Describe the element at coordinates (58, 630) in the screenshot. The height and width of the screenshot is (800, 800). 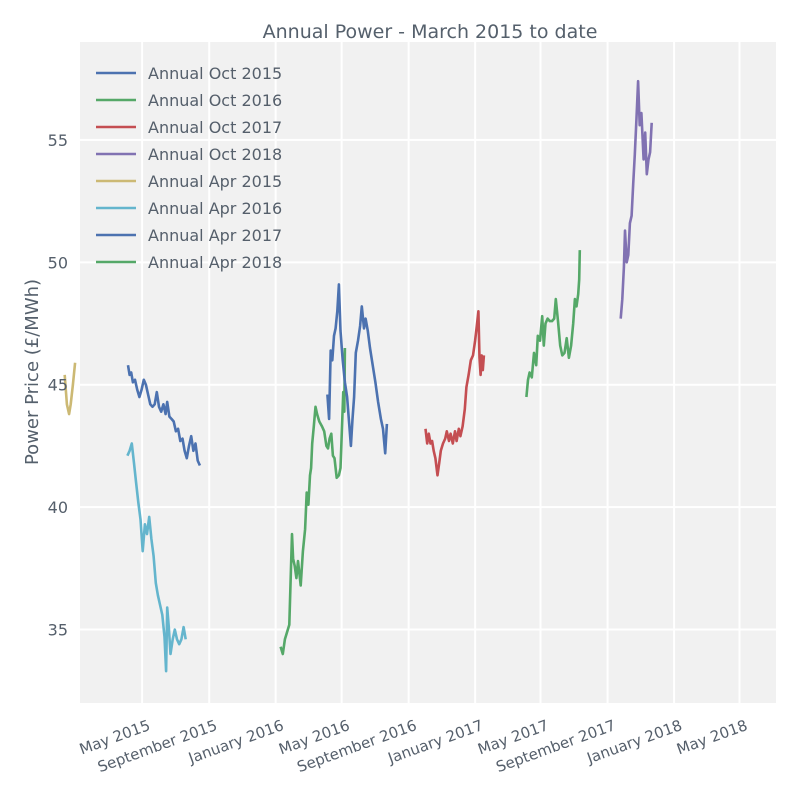
I see `y-tick-label: 35` at that location.